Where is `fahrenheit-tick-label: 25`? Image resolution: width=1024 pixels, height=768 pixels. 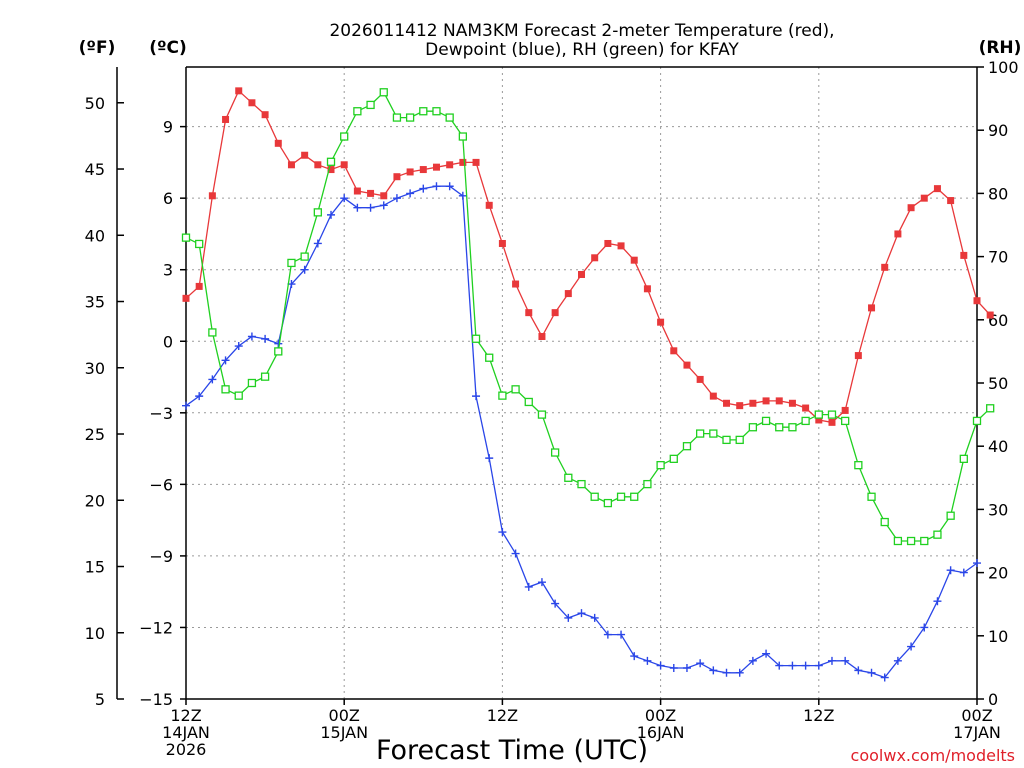
fahrenheit-tick-label: 25 is located at coordinates (95, 434).